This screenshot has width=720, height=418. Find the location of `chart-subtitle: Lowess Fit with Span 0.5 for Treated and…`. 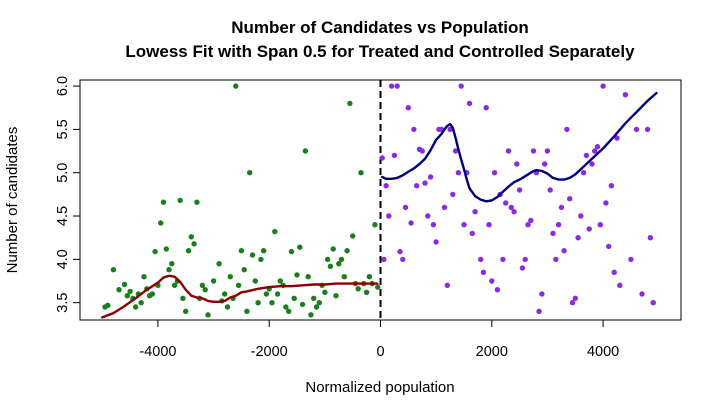

chart-subtitle: Lowess Fit with Span 0.5 for Treated and… is located at coordinates (380, 51).